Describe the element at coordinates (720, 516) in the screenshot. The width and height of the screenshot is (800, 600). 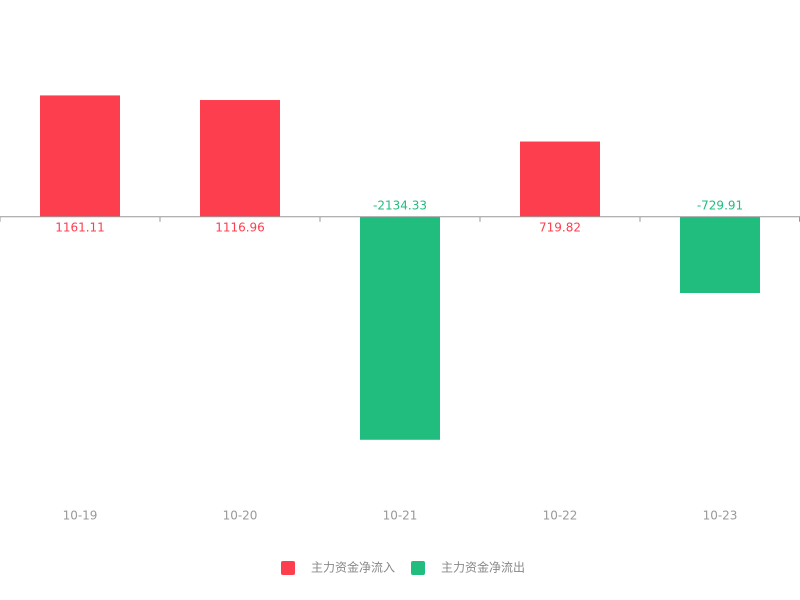
I see `x-tick-label: 10-23` at that location.